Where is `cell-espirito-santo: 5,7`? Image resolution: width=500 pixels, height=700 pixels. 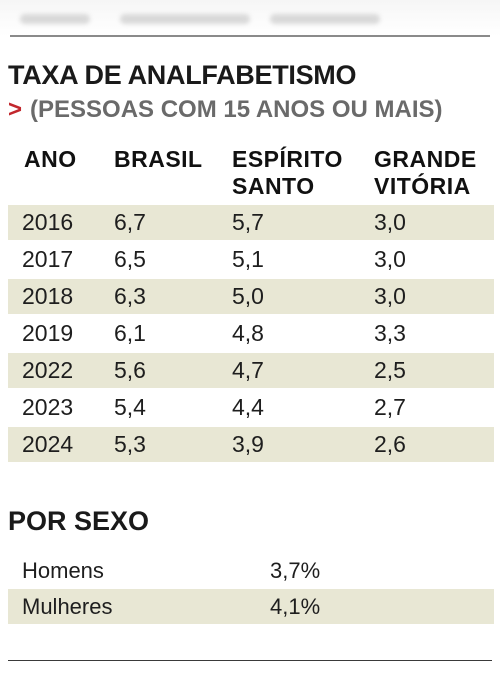 cell-espirito-santo: 5,7 is located at coordinates (248, 222).